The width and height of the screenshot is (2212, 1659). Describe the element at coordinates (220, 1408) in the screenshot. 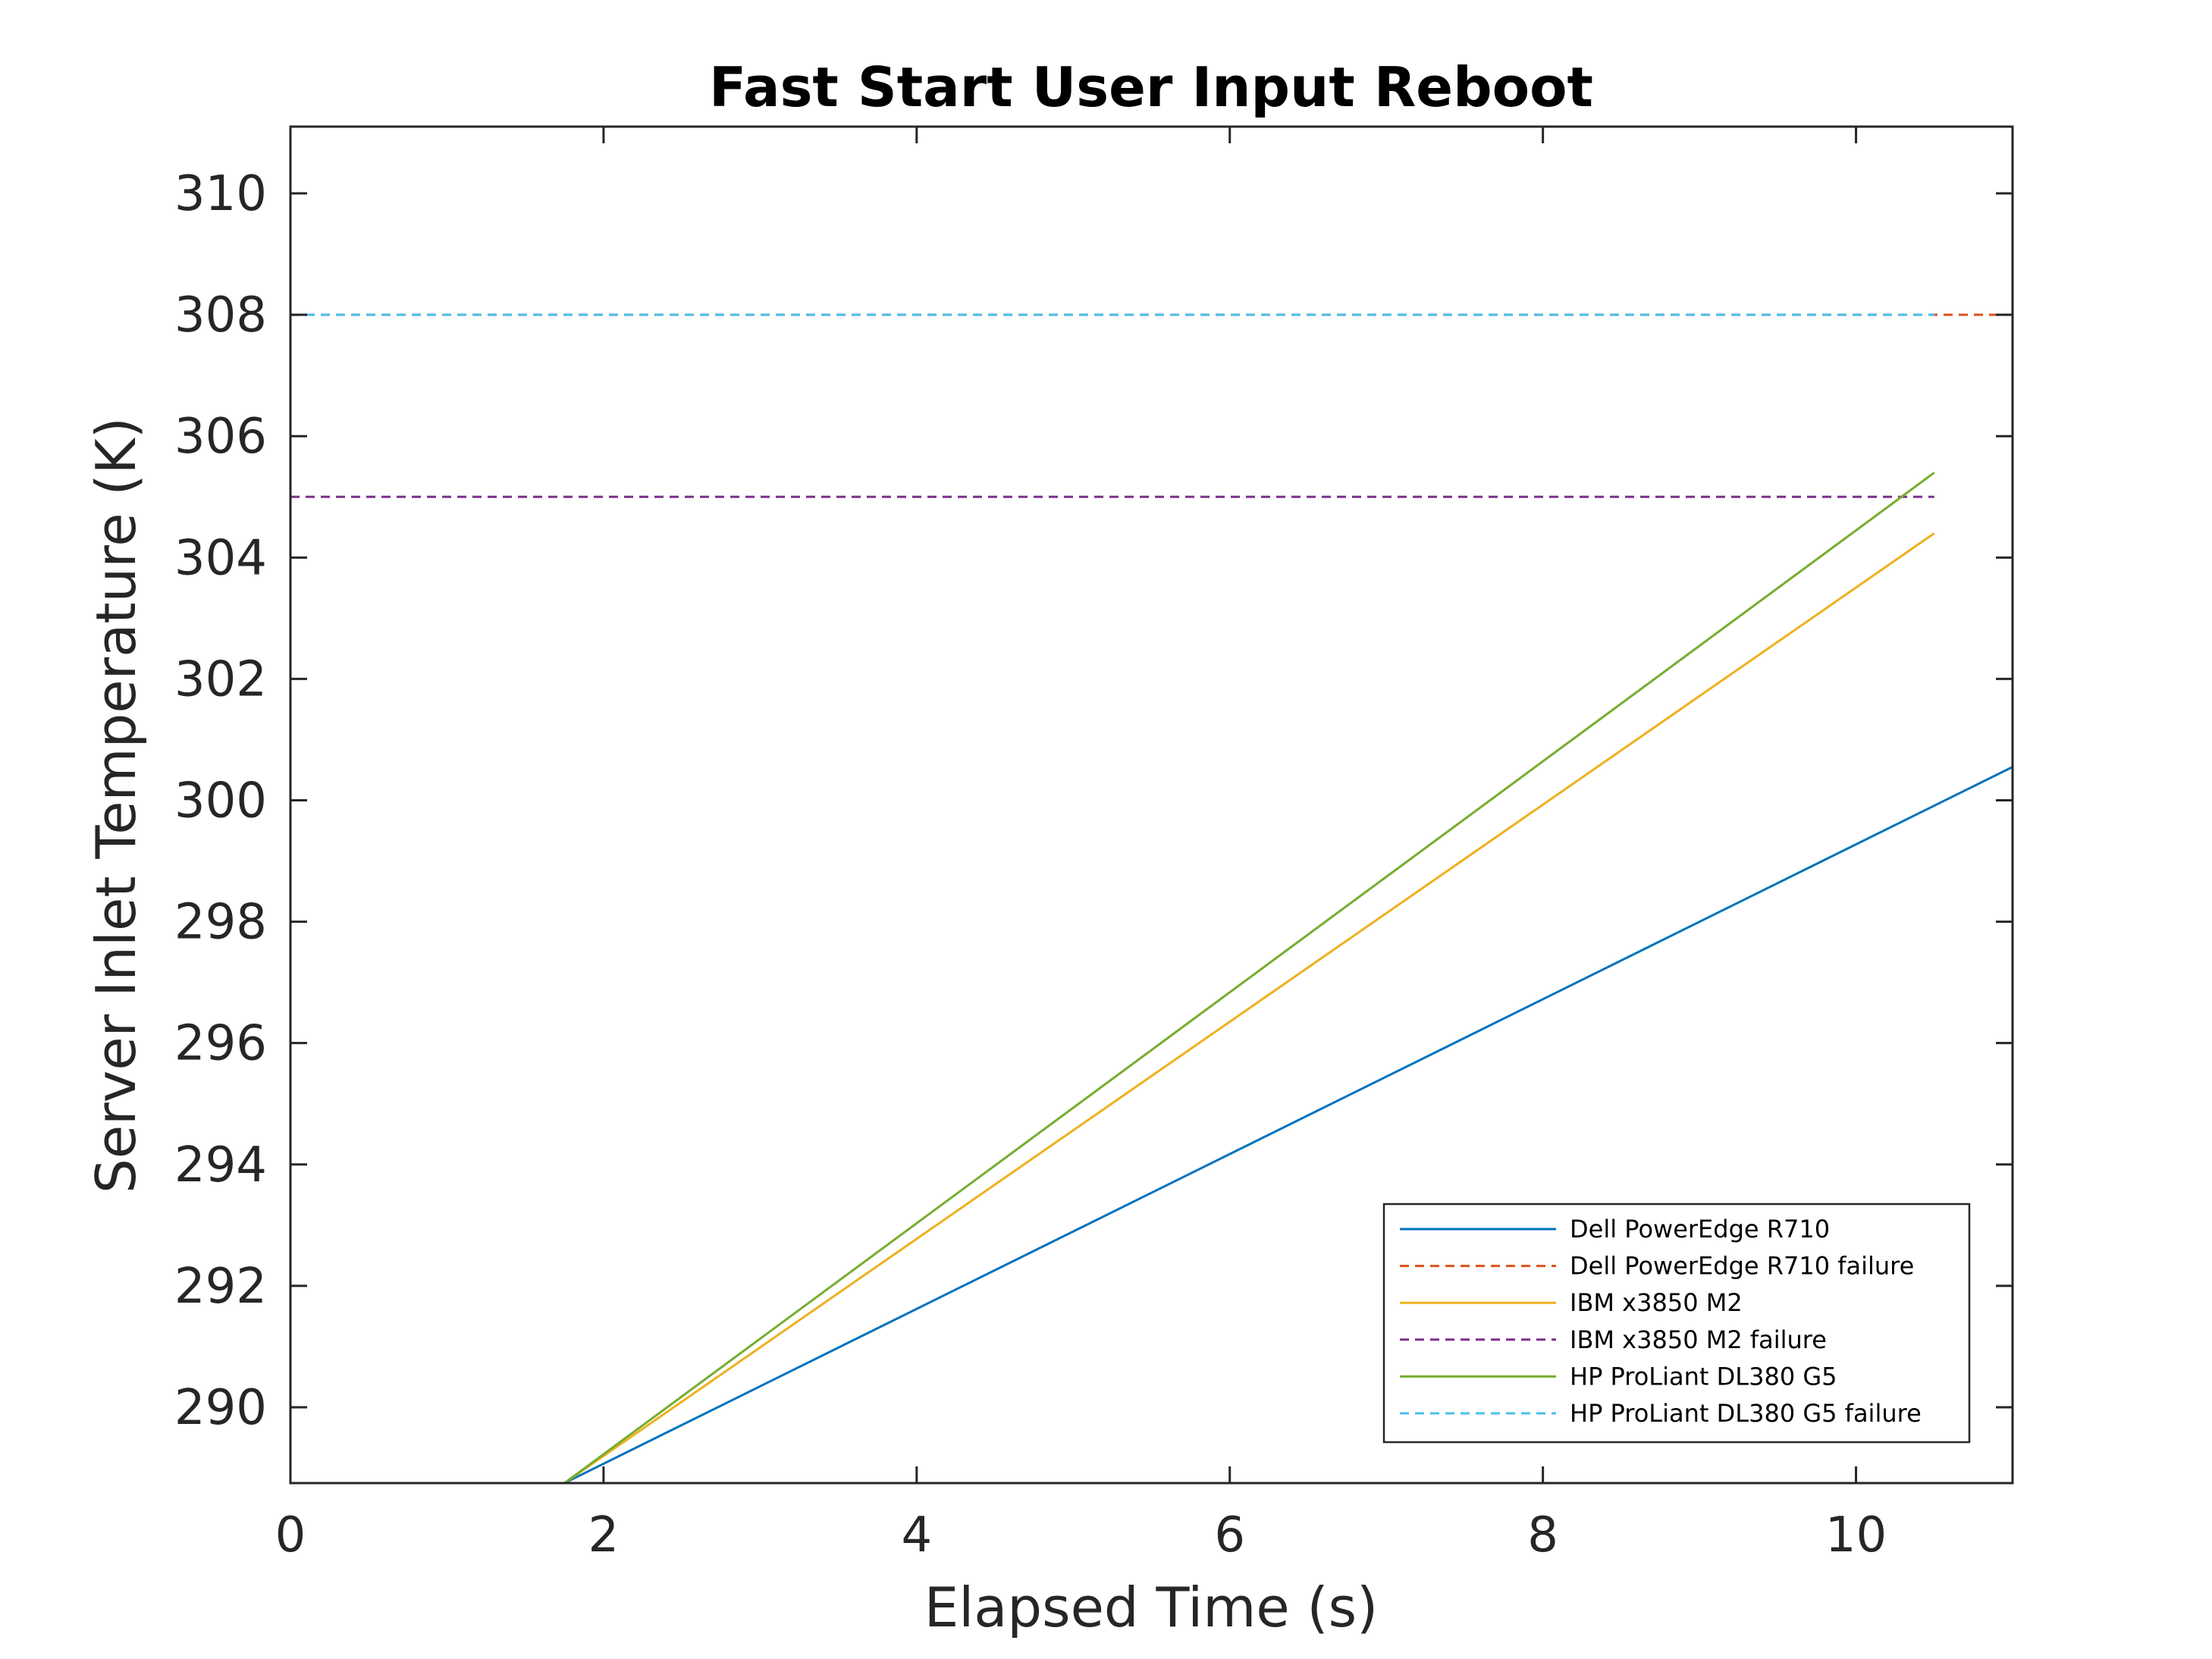

I see `y-tick-label: 290` at that location.